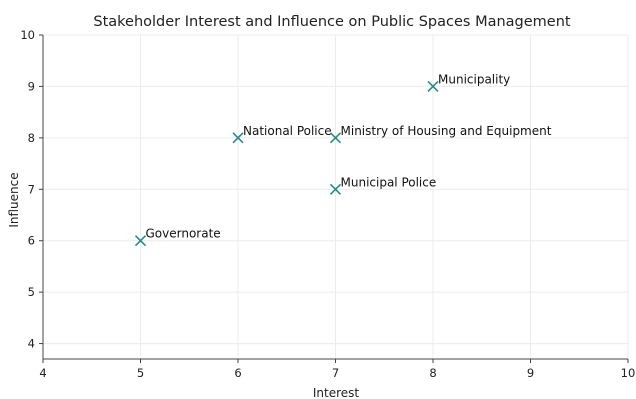 This screenshot has width=636, height=399. Describe the element at coordinates (530, 373) in the screenshot. I see `x-tick-label: 9` at that location.